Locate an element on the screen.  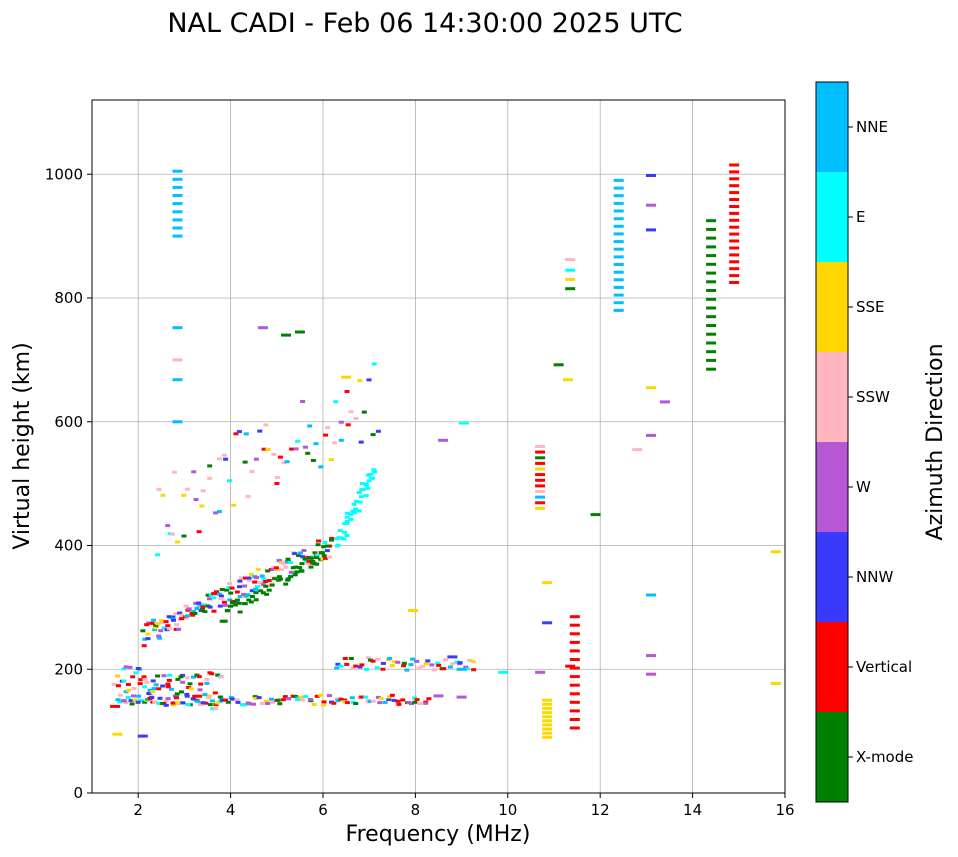
colorbar-label: NNE is located at coordinates (872, 127).